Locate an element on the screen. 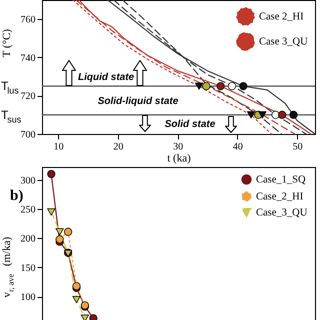 This screenshot has width=320, height=320. annotation: Liquid state is located at coordinates (106, 77).